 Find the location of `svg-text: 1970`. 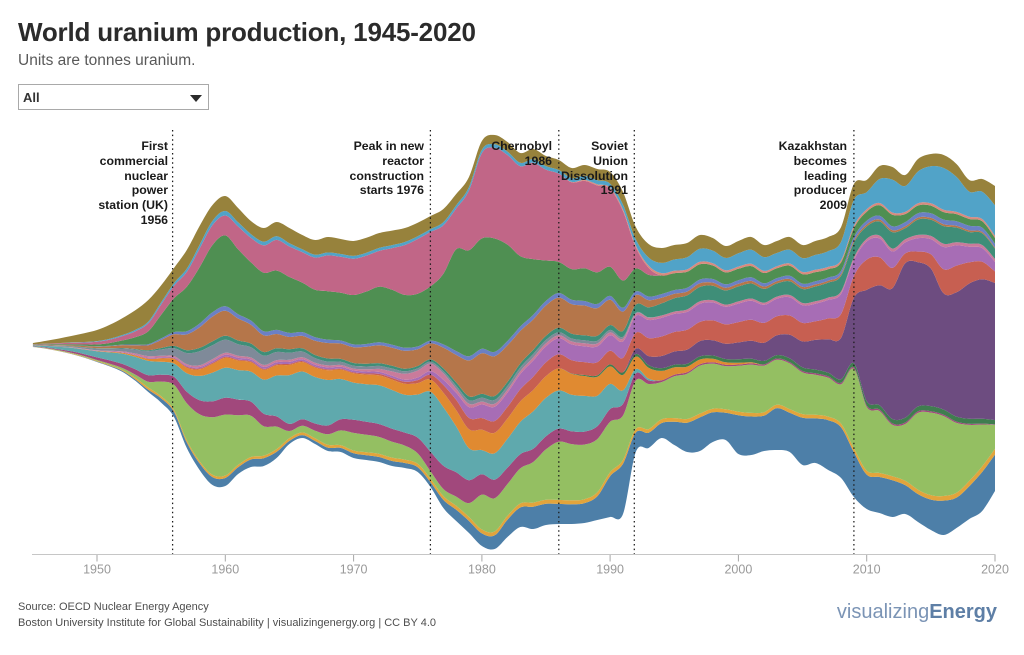

svg-text: 1970 is located at coordinates (354, 570).